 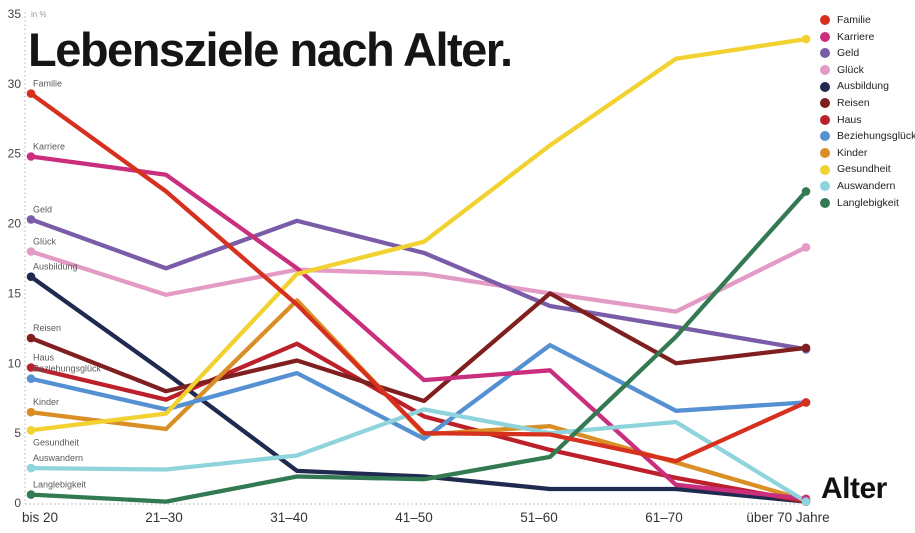 I want to click on series-start-label: Geld, so click(x=42, y=209).